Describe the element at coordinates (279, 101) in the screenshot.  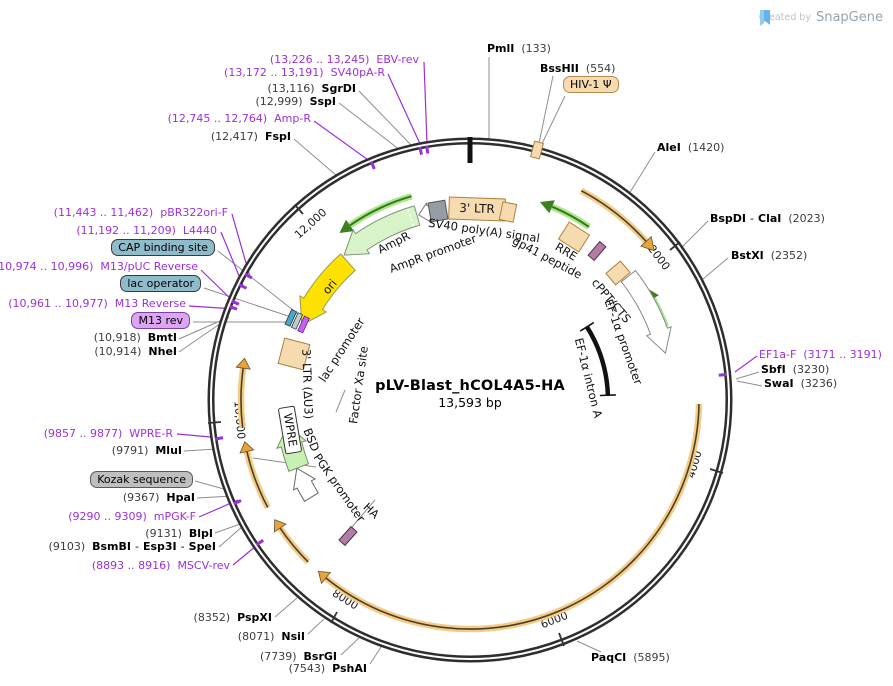
I see `sspi-pos: (12,999)` at that location.